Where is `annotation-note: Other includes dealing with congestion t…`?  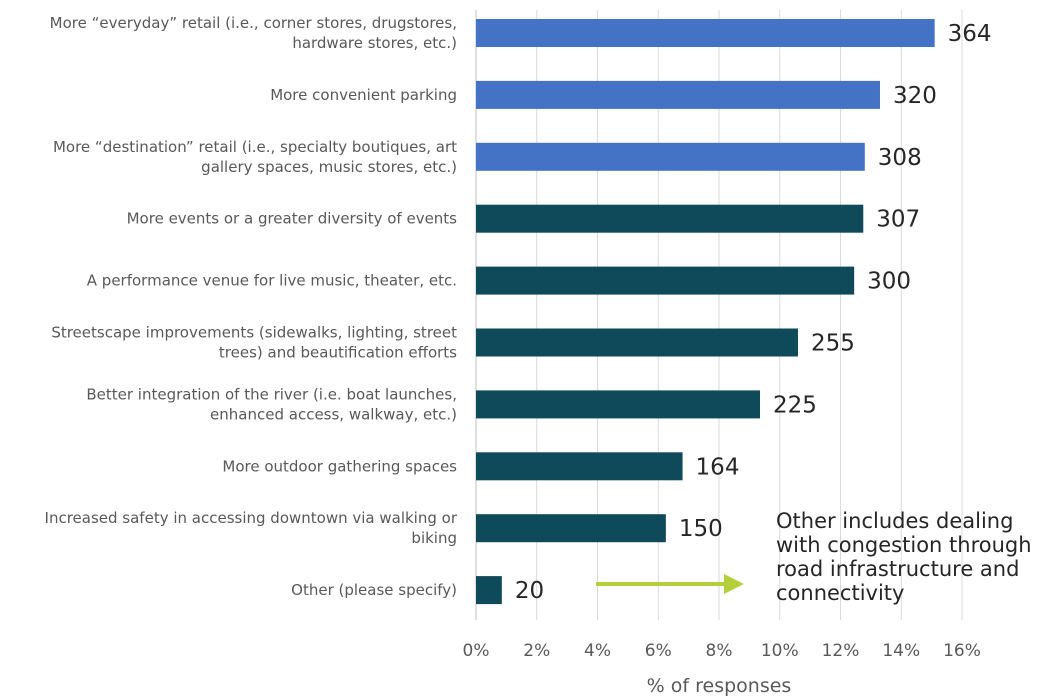 annotation-note: Other includes dealing with congestion t… is located at coordinates (904, 557).